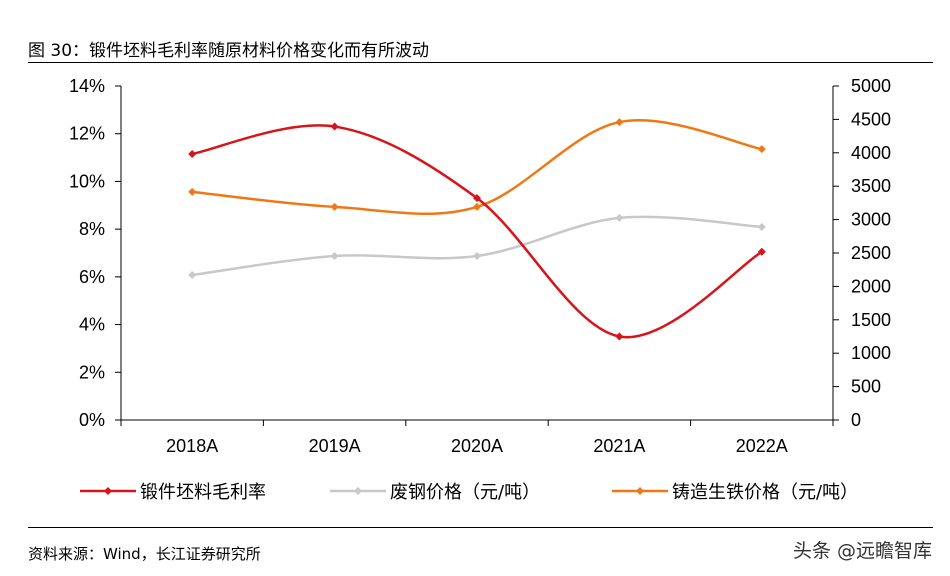 The width and height of the screenshot is (950, 576). I want to click on legend-item: 废钢价格（元/吨）, so click(435, 492).